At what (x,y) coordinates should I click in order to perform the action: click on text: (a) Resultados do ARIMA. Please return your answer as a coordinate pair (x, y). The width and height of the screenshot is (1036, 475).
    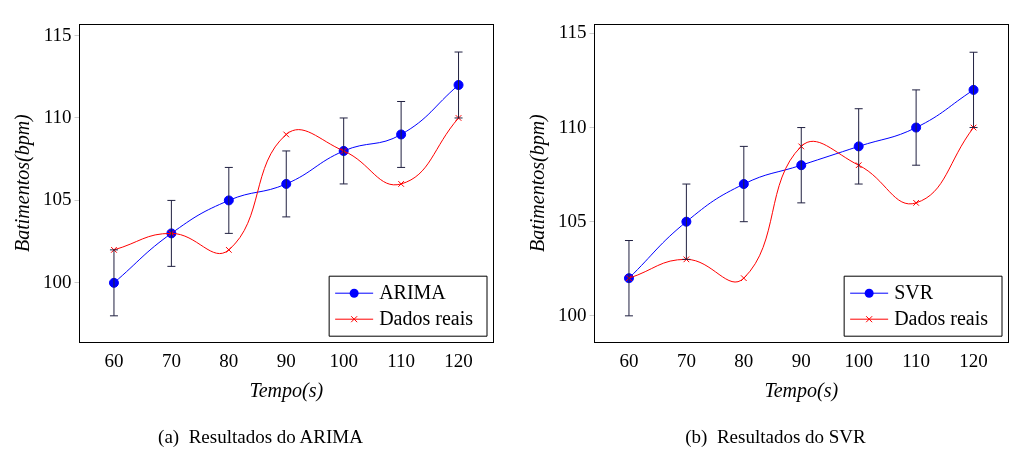
    Looking at the image, I should click on (260, 437).